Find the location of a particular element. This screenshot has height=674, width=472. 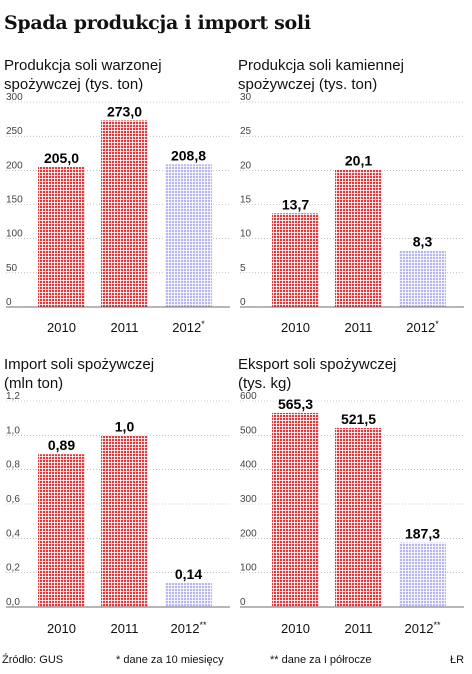

y-tick-label: 15 is located at coordinates (246, 200).